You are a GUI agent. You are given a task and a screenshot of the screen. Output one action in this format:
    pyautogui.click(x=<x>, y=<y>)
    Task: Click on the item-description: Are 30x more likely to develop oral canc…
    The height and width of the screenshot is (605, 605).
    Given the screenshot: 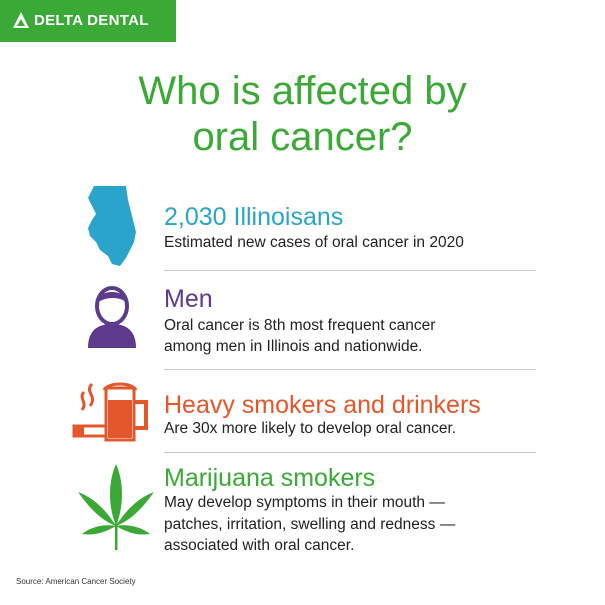 What is the action you would take?
    pyautogui.click(x=310, y=428)
    